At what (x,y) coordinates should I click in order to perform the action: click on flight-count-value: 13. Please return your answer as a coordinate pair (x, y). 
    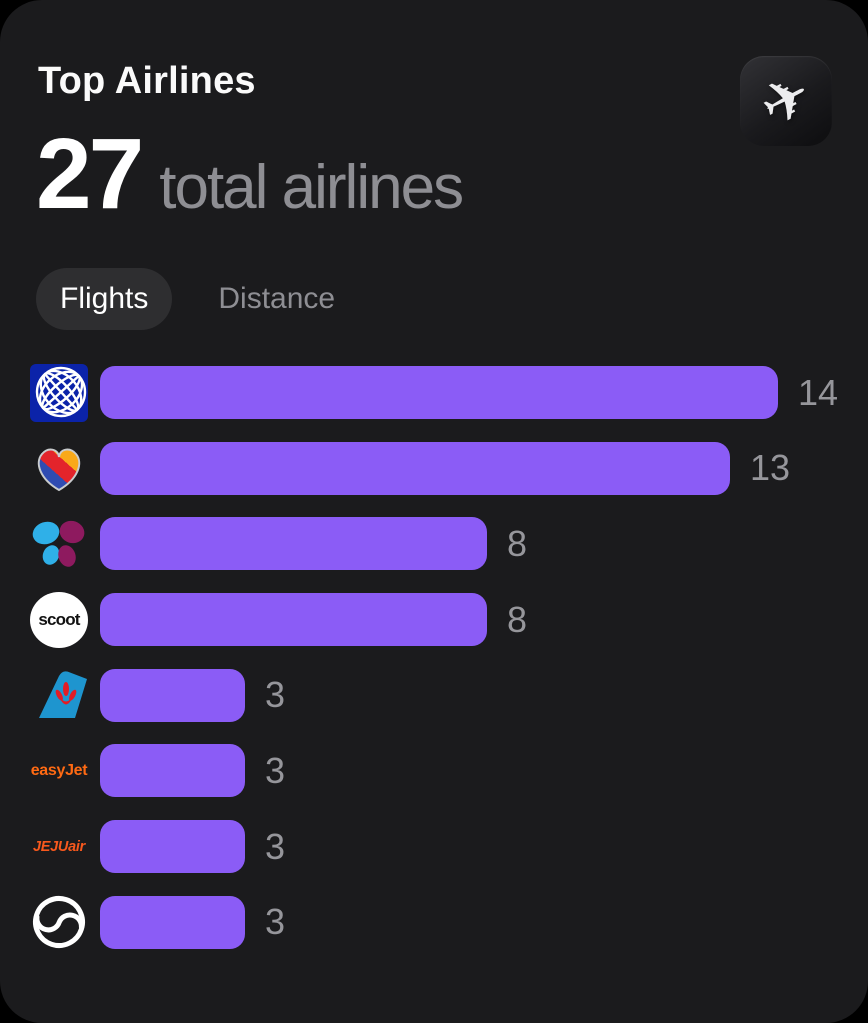
    Looking at the image, I should click on (770, 468).